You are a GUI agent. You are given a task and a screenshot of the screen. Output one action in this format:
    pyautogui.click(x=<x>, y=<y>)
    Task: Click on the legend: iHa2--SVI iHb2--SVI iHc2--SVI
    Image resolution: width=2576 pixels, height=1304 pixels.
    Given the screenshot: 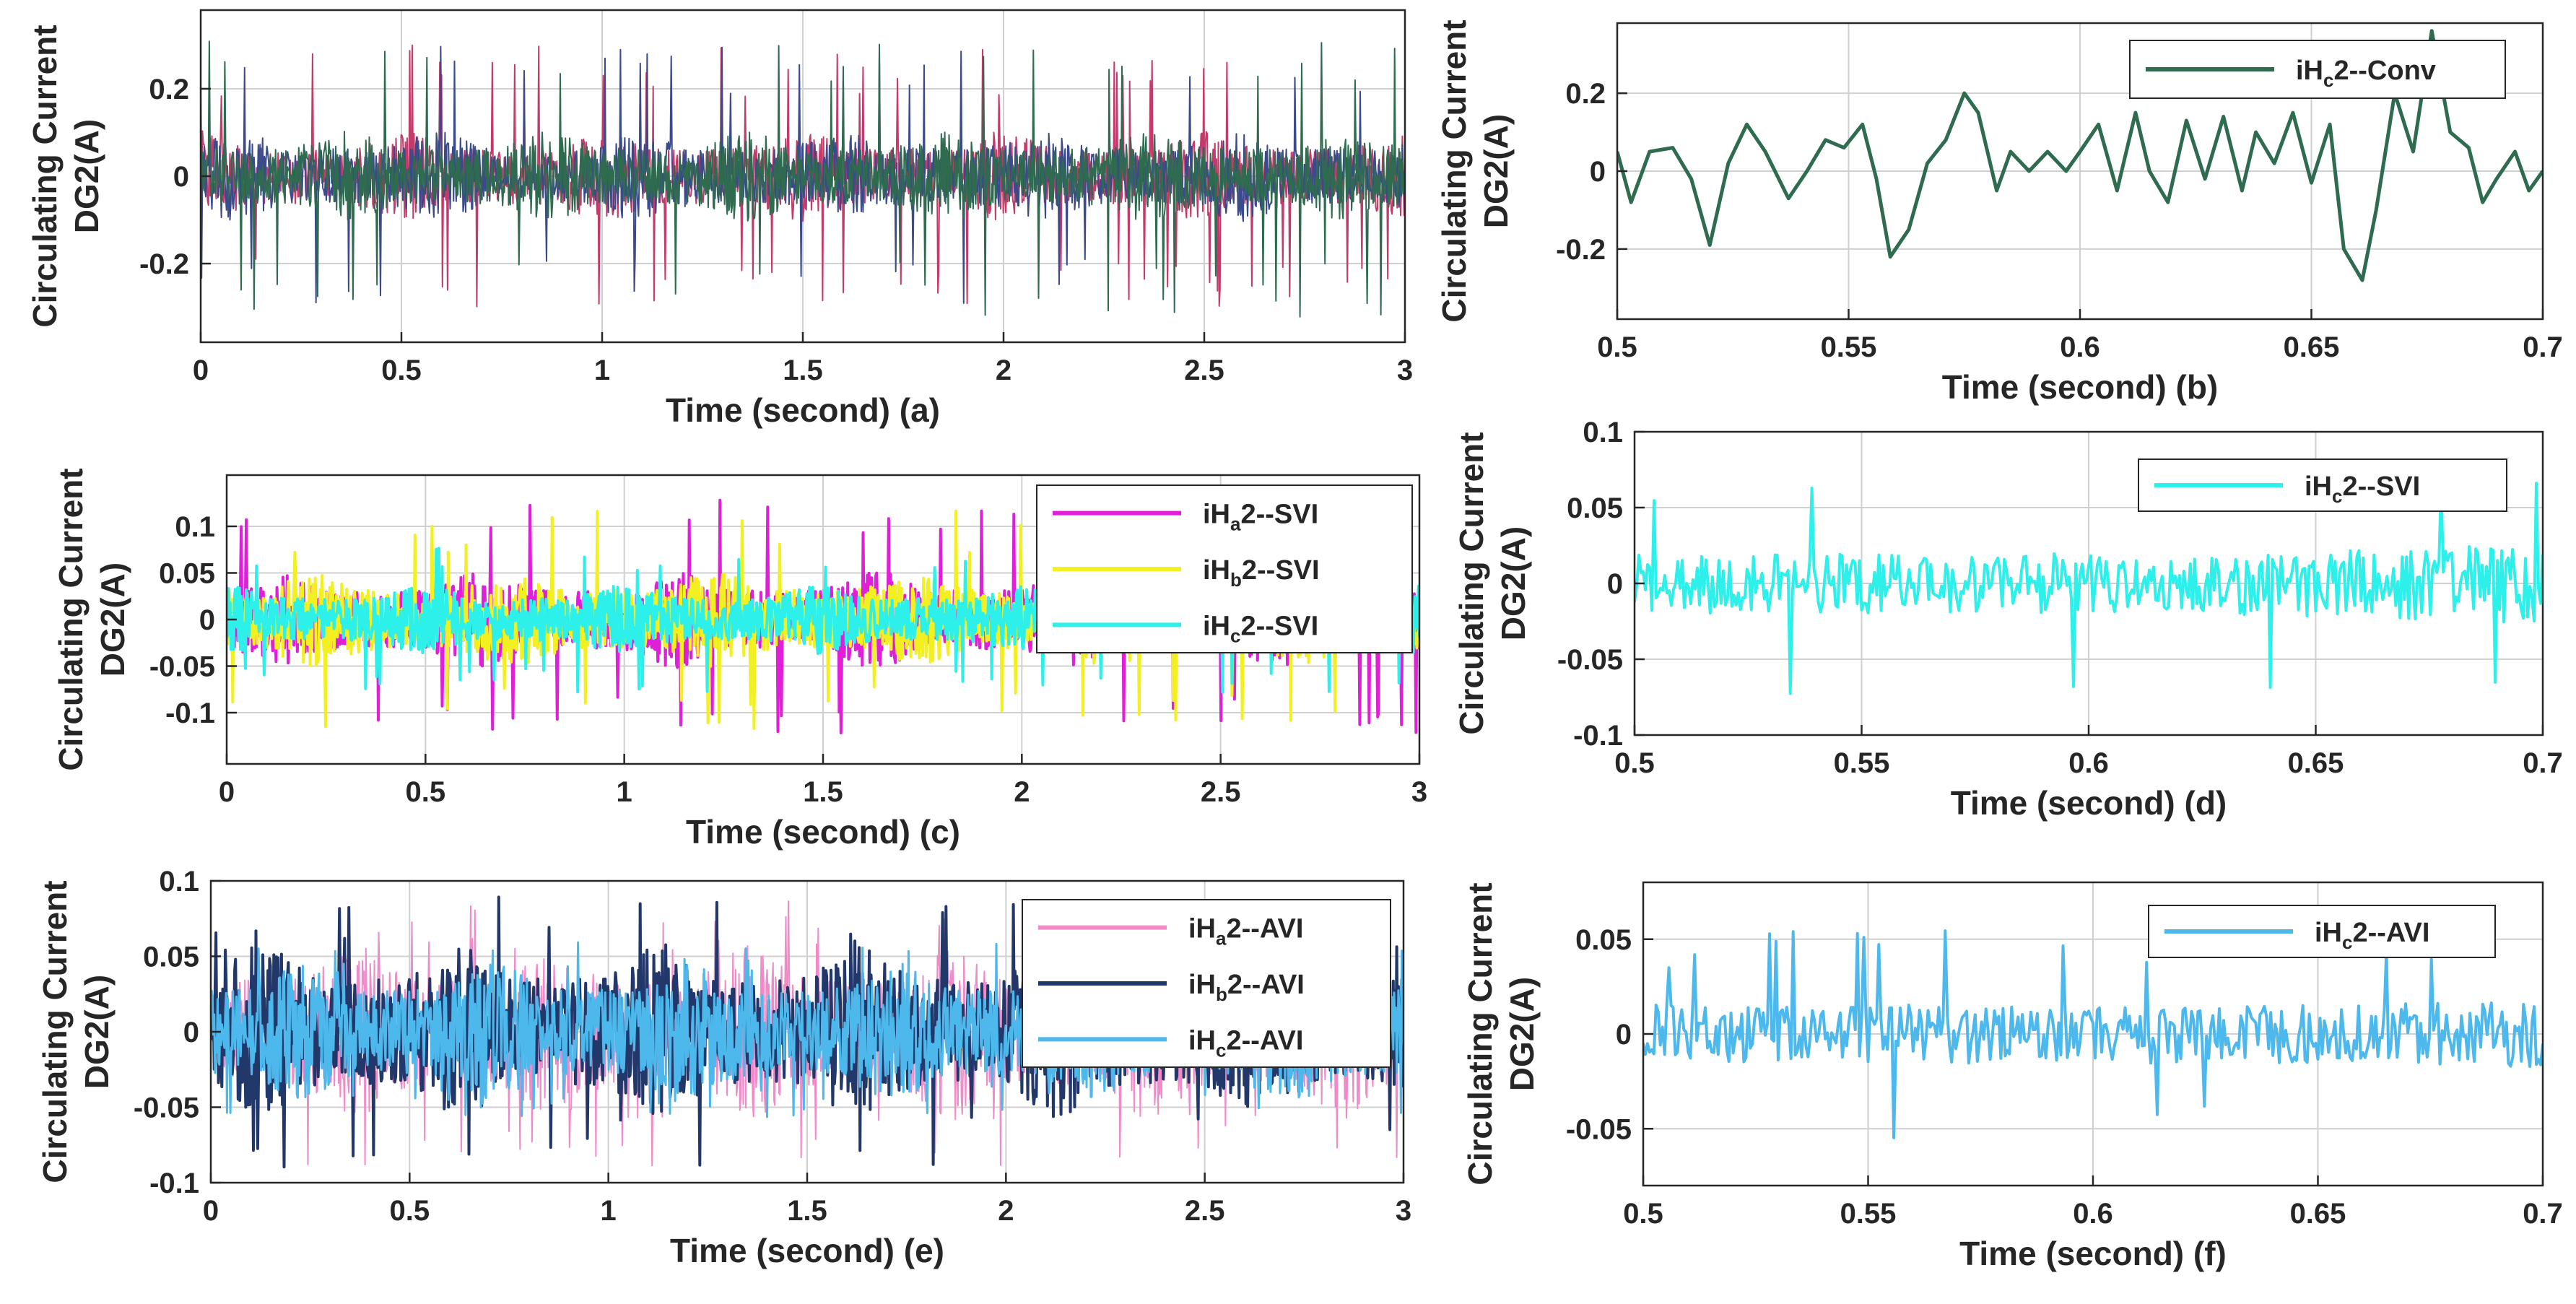 What is the action you would take?
    pyautogui.click(x=1224, y=569)
    